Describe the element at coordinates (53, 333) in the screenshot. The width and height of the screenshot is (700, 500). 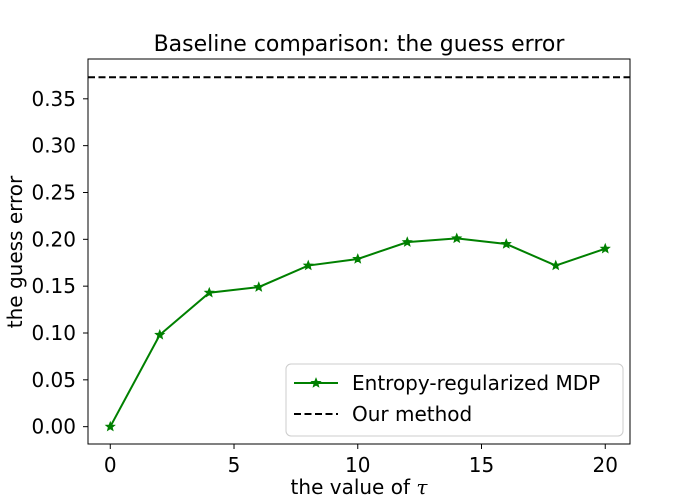
I see `y-tick-label: 0.10` at that location.